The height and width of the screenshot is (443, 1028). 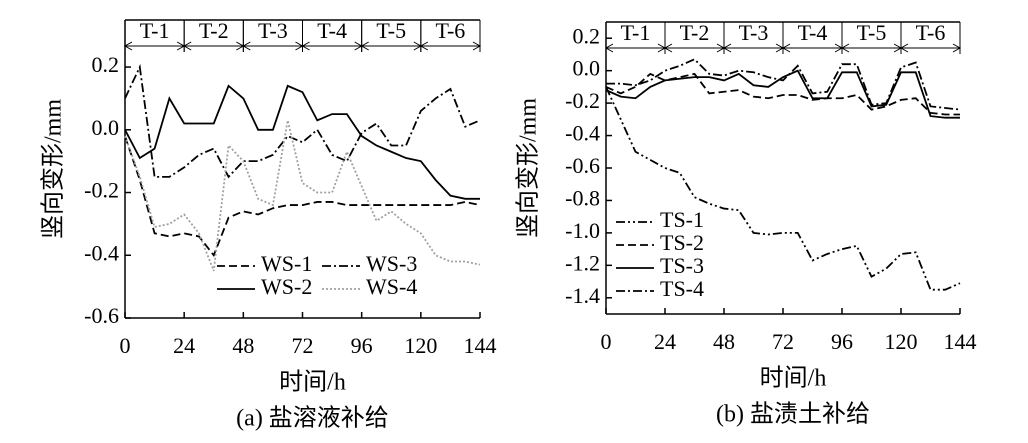 I want to click on legend-label: TS-1, so click(x=682, y=219).